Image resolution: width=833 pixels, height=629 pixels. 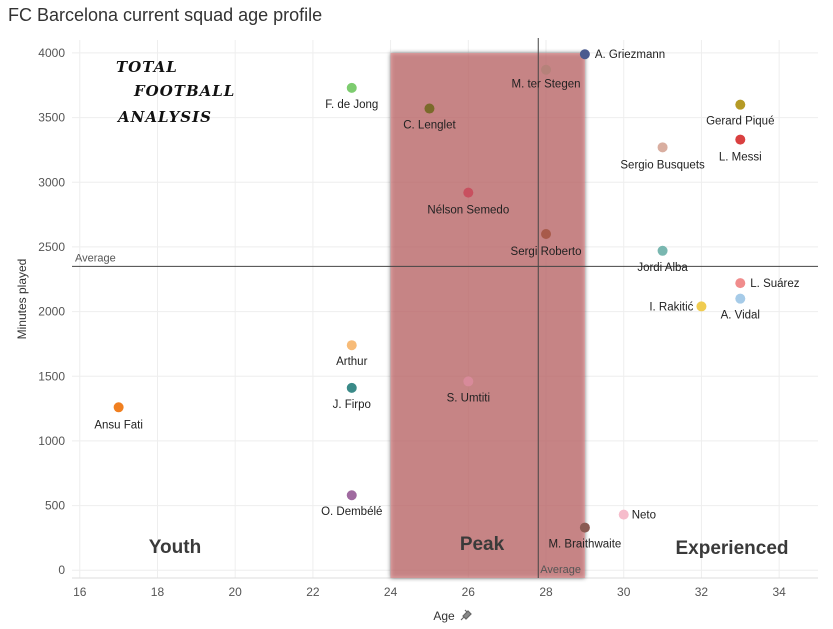 What do you see at coordinates (732, 548) in the screenshot?
I see `zone-label-experienced: Experienced` at bounding box center [732, 548].